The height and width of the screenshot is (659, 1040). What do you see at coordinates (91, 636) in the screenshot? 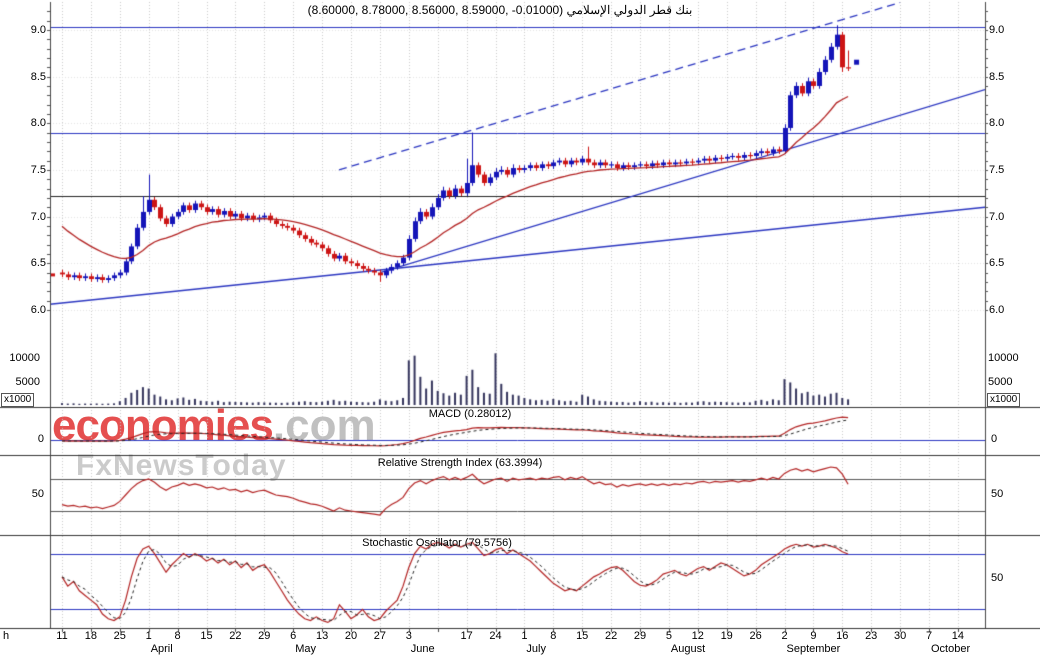
I see `x-axis-date-label: 18` at bounding box center [91, 636].